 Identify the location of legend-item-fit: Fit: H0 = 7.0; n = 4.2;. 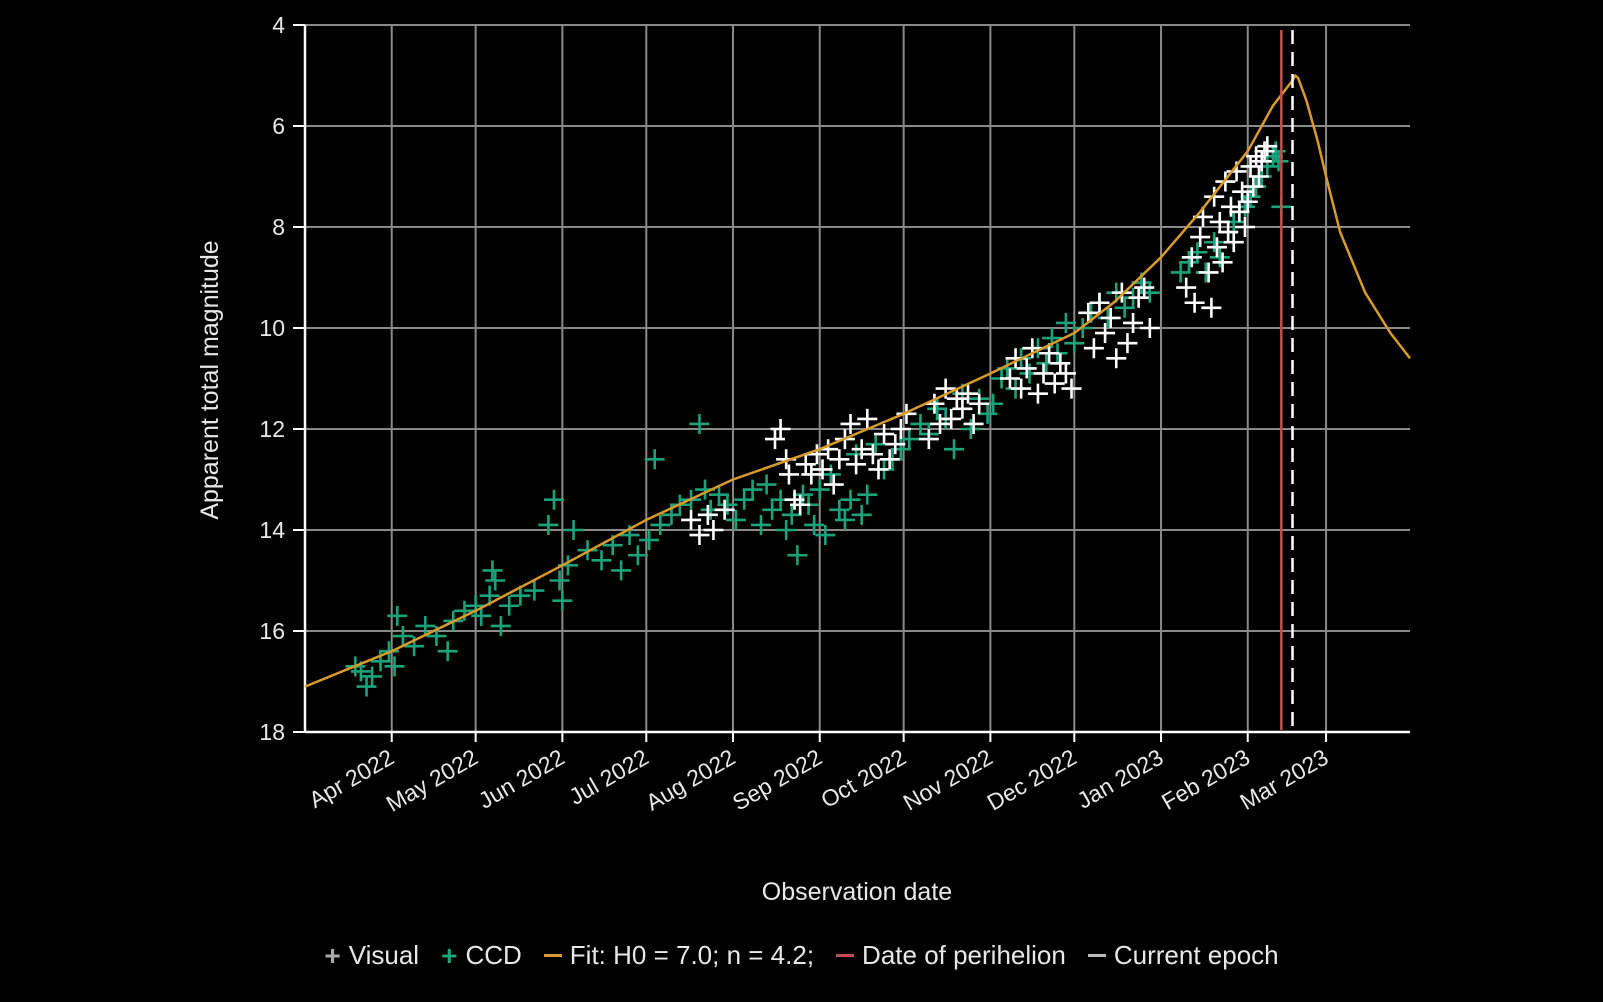
(679, 955).